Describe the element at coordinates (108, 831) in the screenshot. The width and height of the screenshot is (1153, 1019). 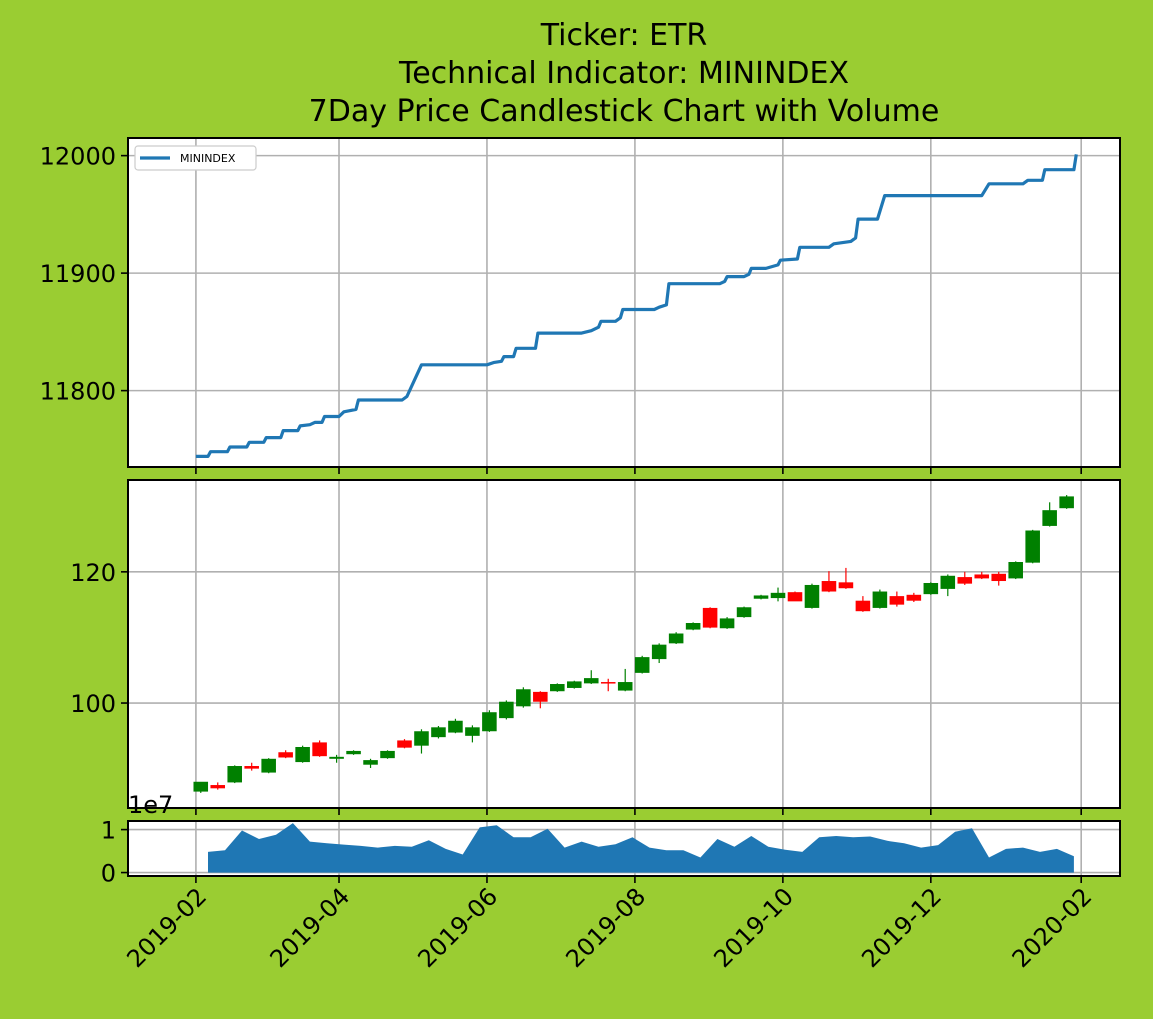
I see `volume-ytick-label-1: 1` at that location.